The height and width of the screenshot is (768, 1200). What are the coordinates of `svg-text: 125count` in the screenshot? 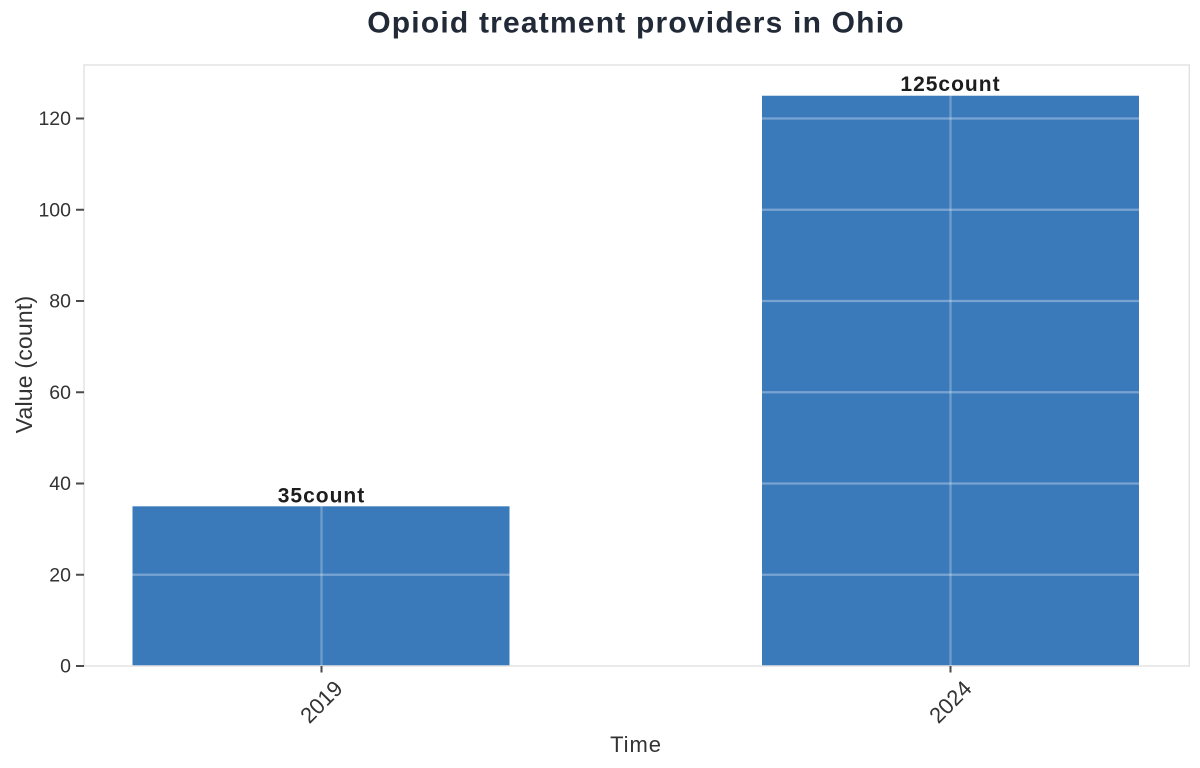 It's located at (950, 84).